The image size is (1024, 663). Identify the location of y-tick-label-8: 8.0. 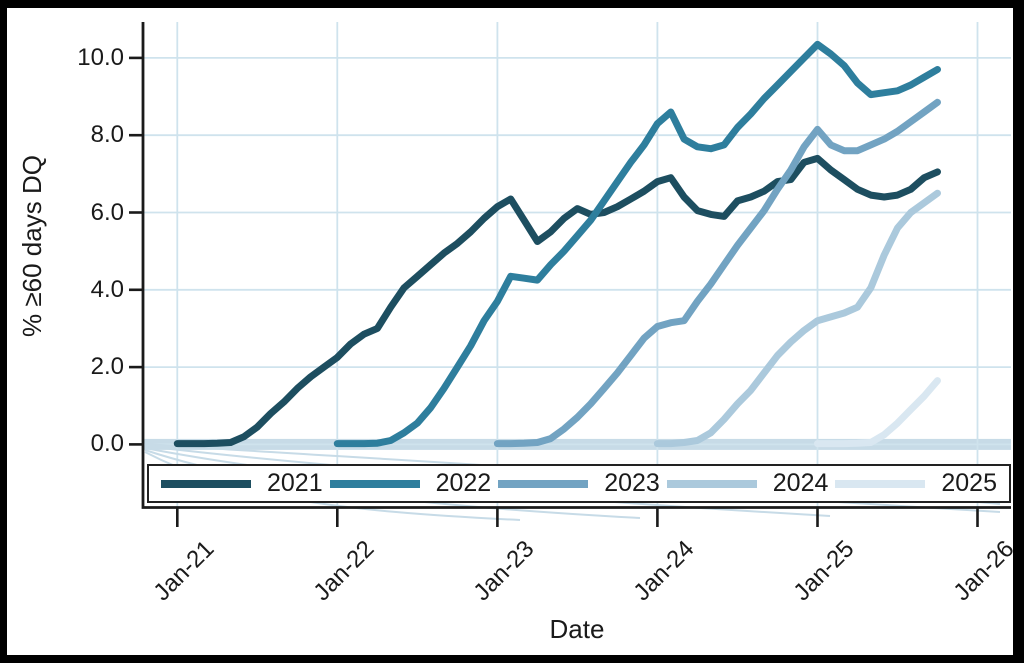
(107, 134).